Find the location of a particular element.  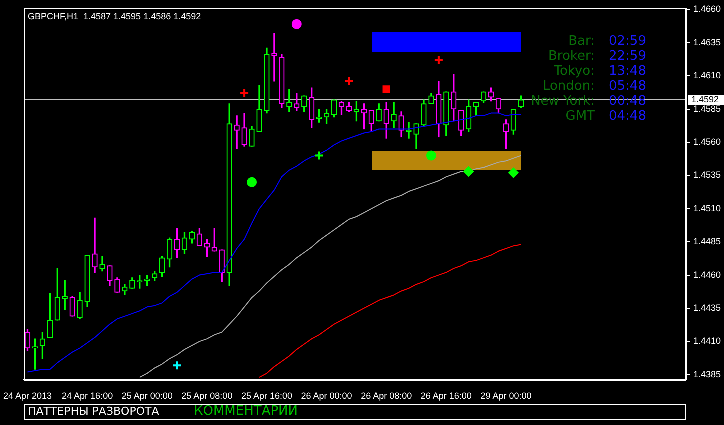

x-tick-label: 24 Apr 16:00 is located at coordinates (88, 396).